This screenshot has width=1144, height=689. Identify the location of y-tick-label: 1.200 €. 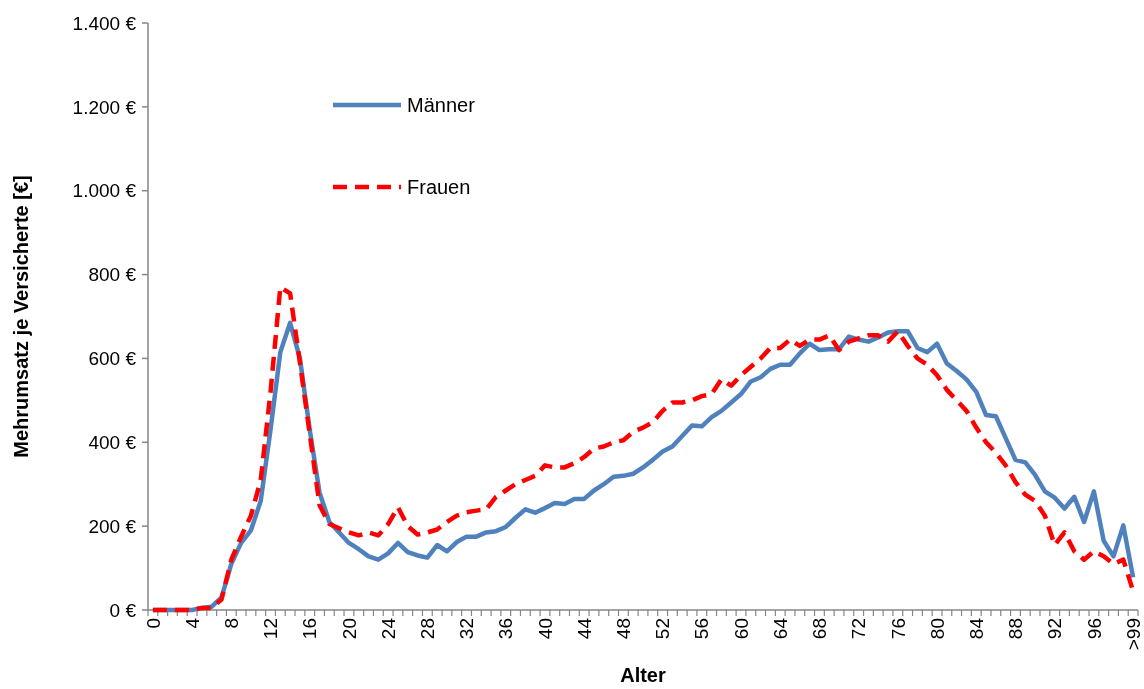
(104, 107).